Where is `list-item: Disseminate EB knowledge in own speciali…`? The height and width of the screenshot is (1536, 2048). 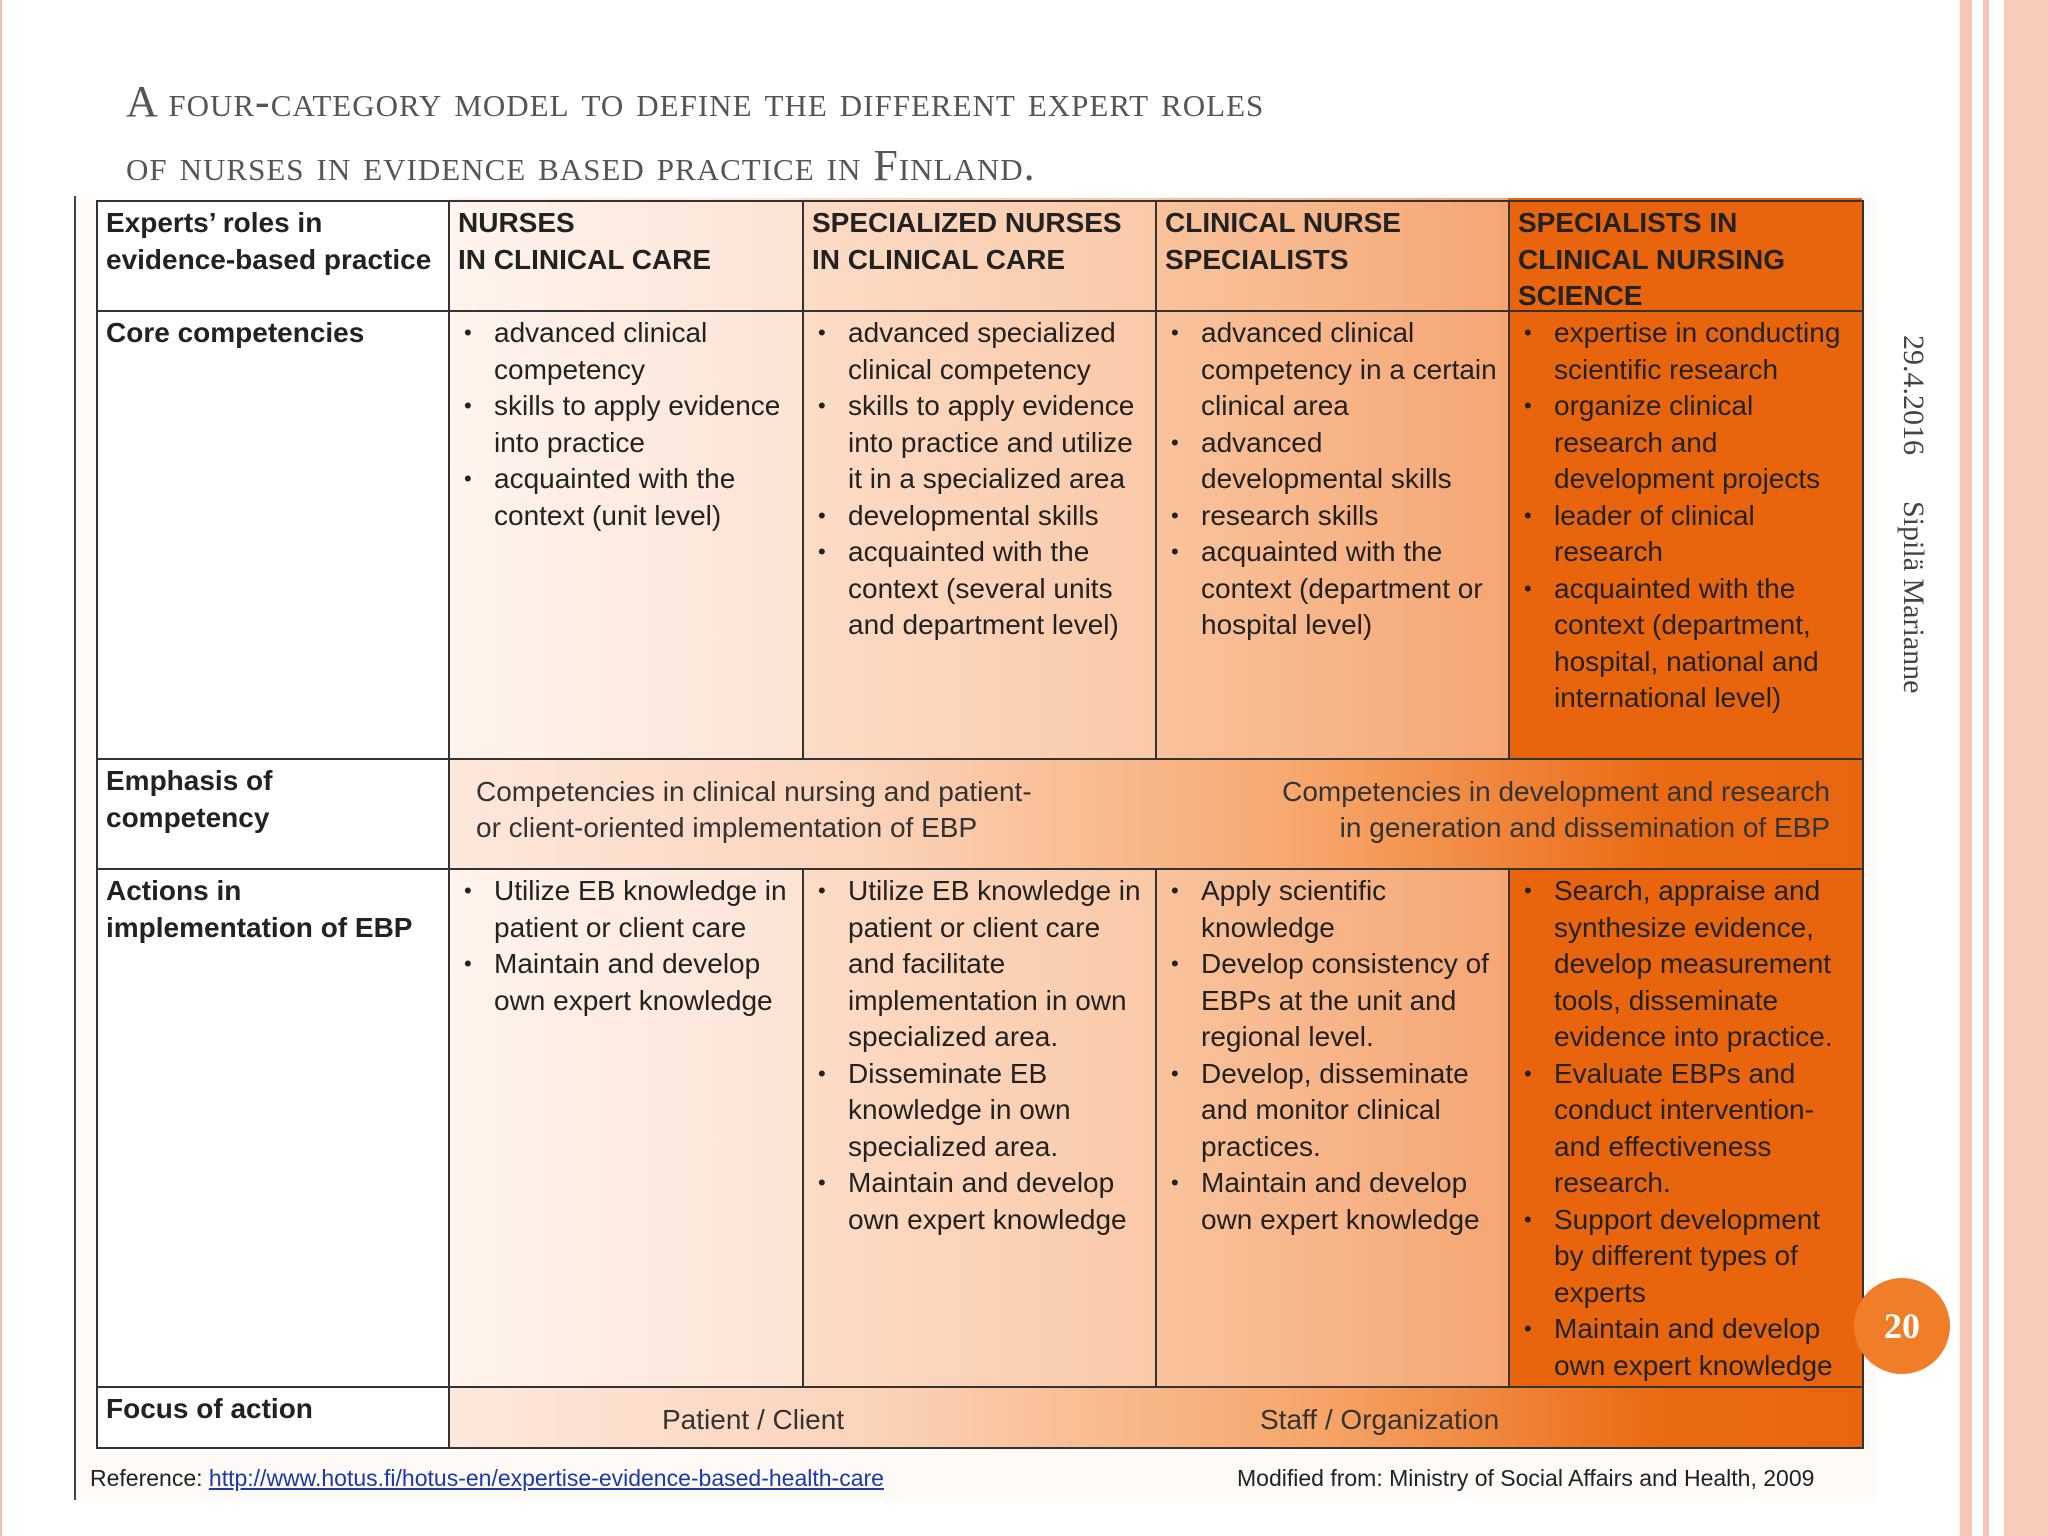 list-item: Disseminate EB knowledge in own speciali… is located at coordinates (982, 1111).